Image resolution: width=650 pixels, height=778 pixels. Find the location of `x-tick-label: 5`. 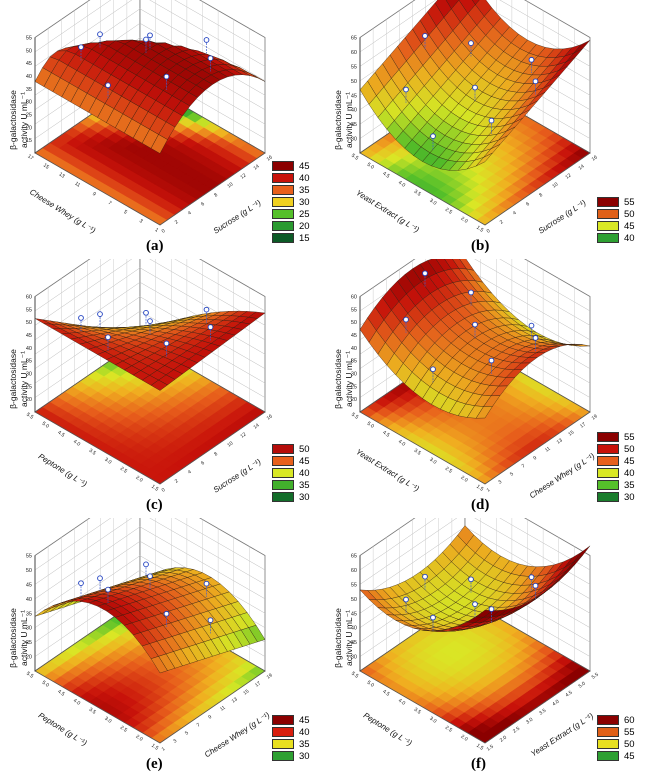

x-tick-label: 5 is located at coordinates (125, 212).